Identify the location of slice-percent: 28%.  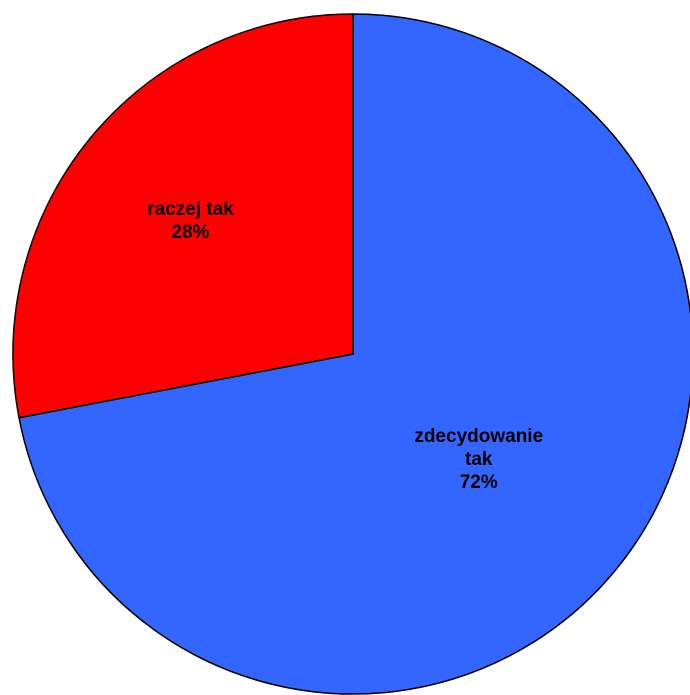
(191, 232).